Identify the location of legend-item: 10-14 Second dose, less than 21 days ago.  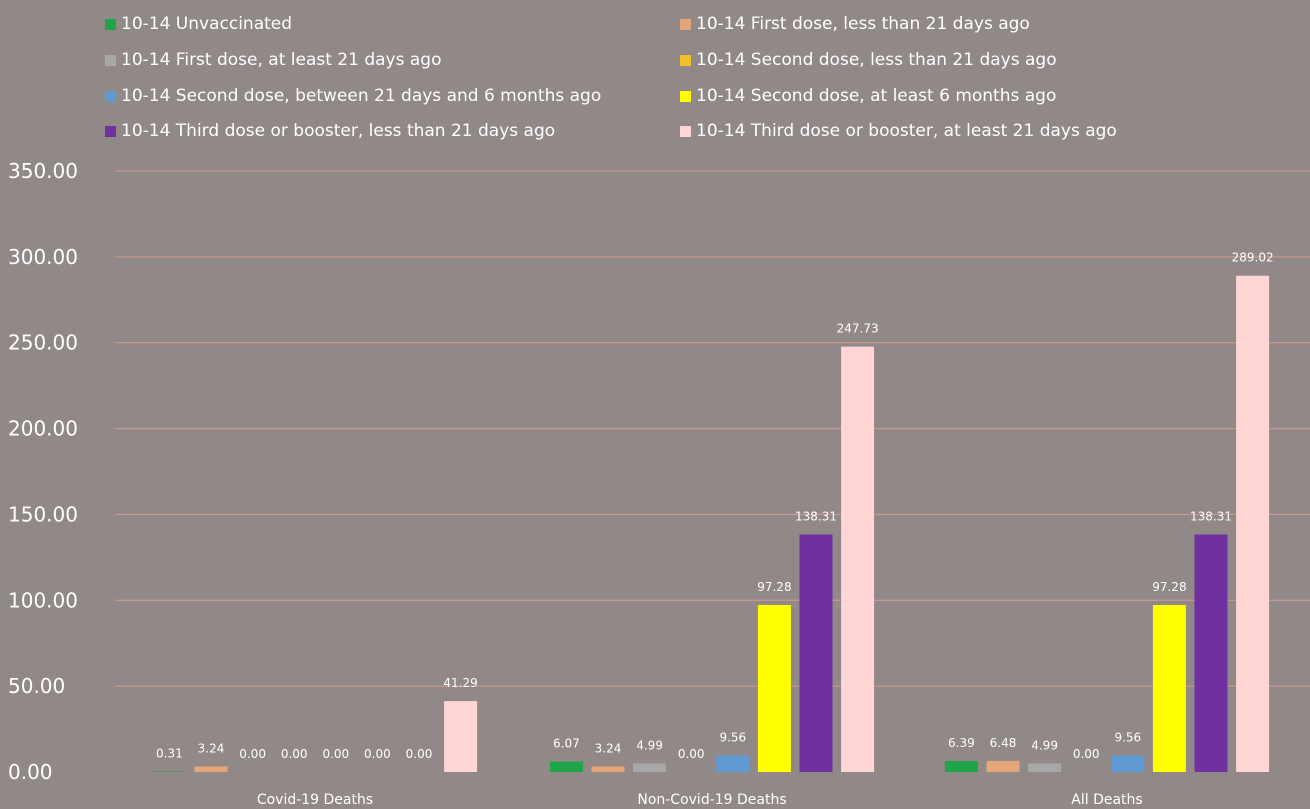
(868, 60).